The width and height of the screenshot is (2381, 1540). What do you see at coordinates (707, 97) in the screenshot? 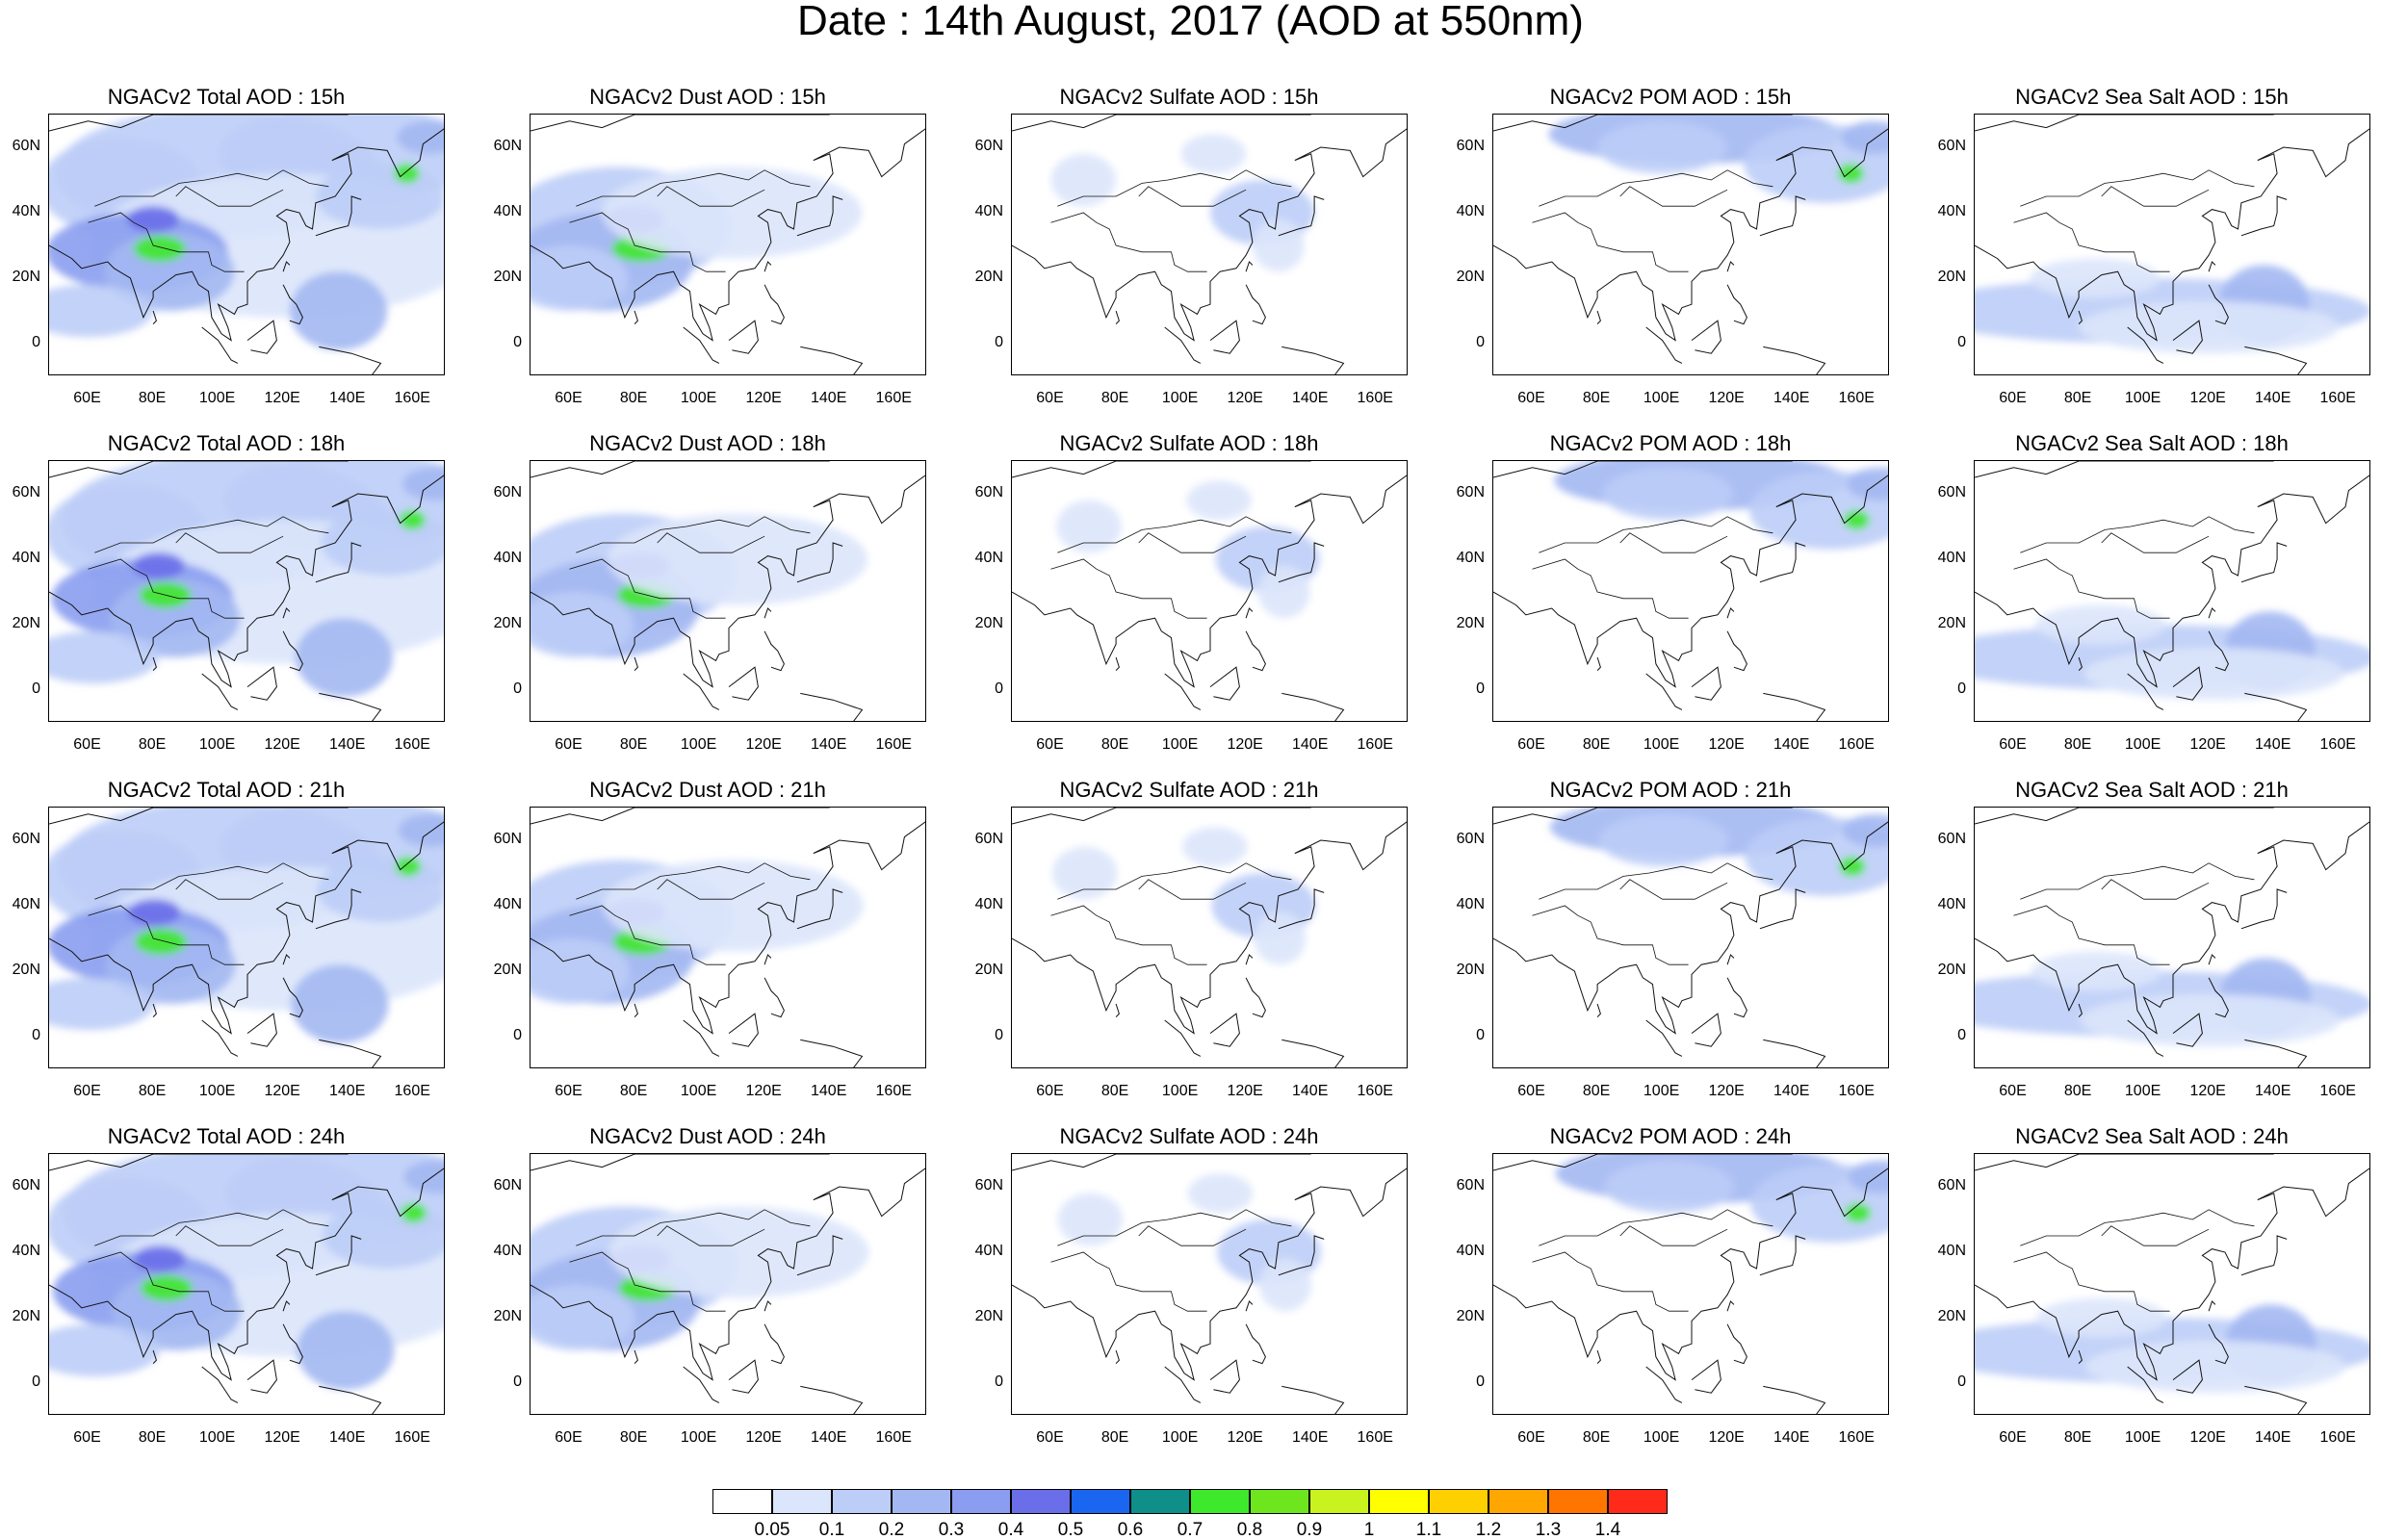
I see `panel-title: NGACv2 Dust AOD : 15h` at bounding box center [707, 97].